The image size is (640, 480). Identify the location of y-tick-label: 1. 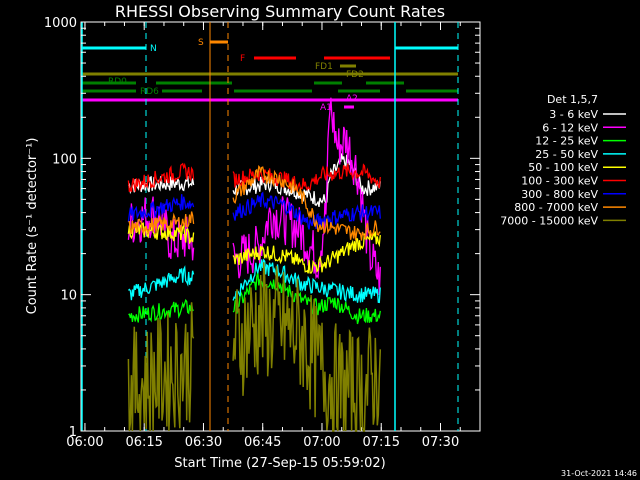
(73, 432).